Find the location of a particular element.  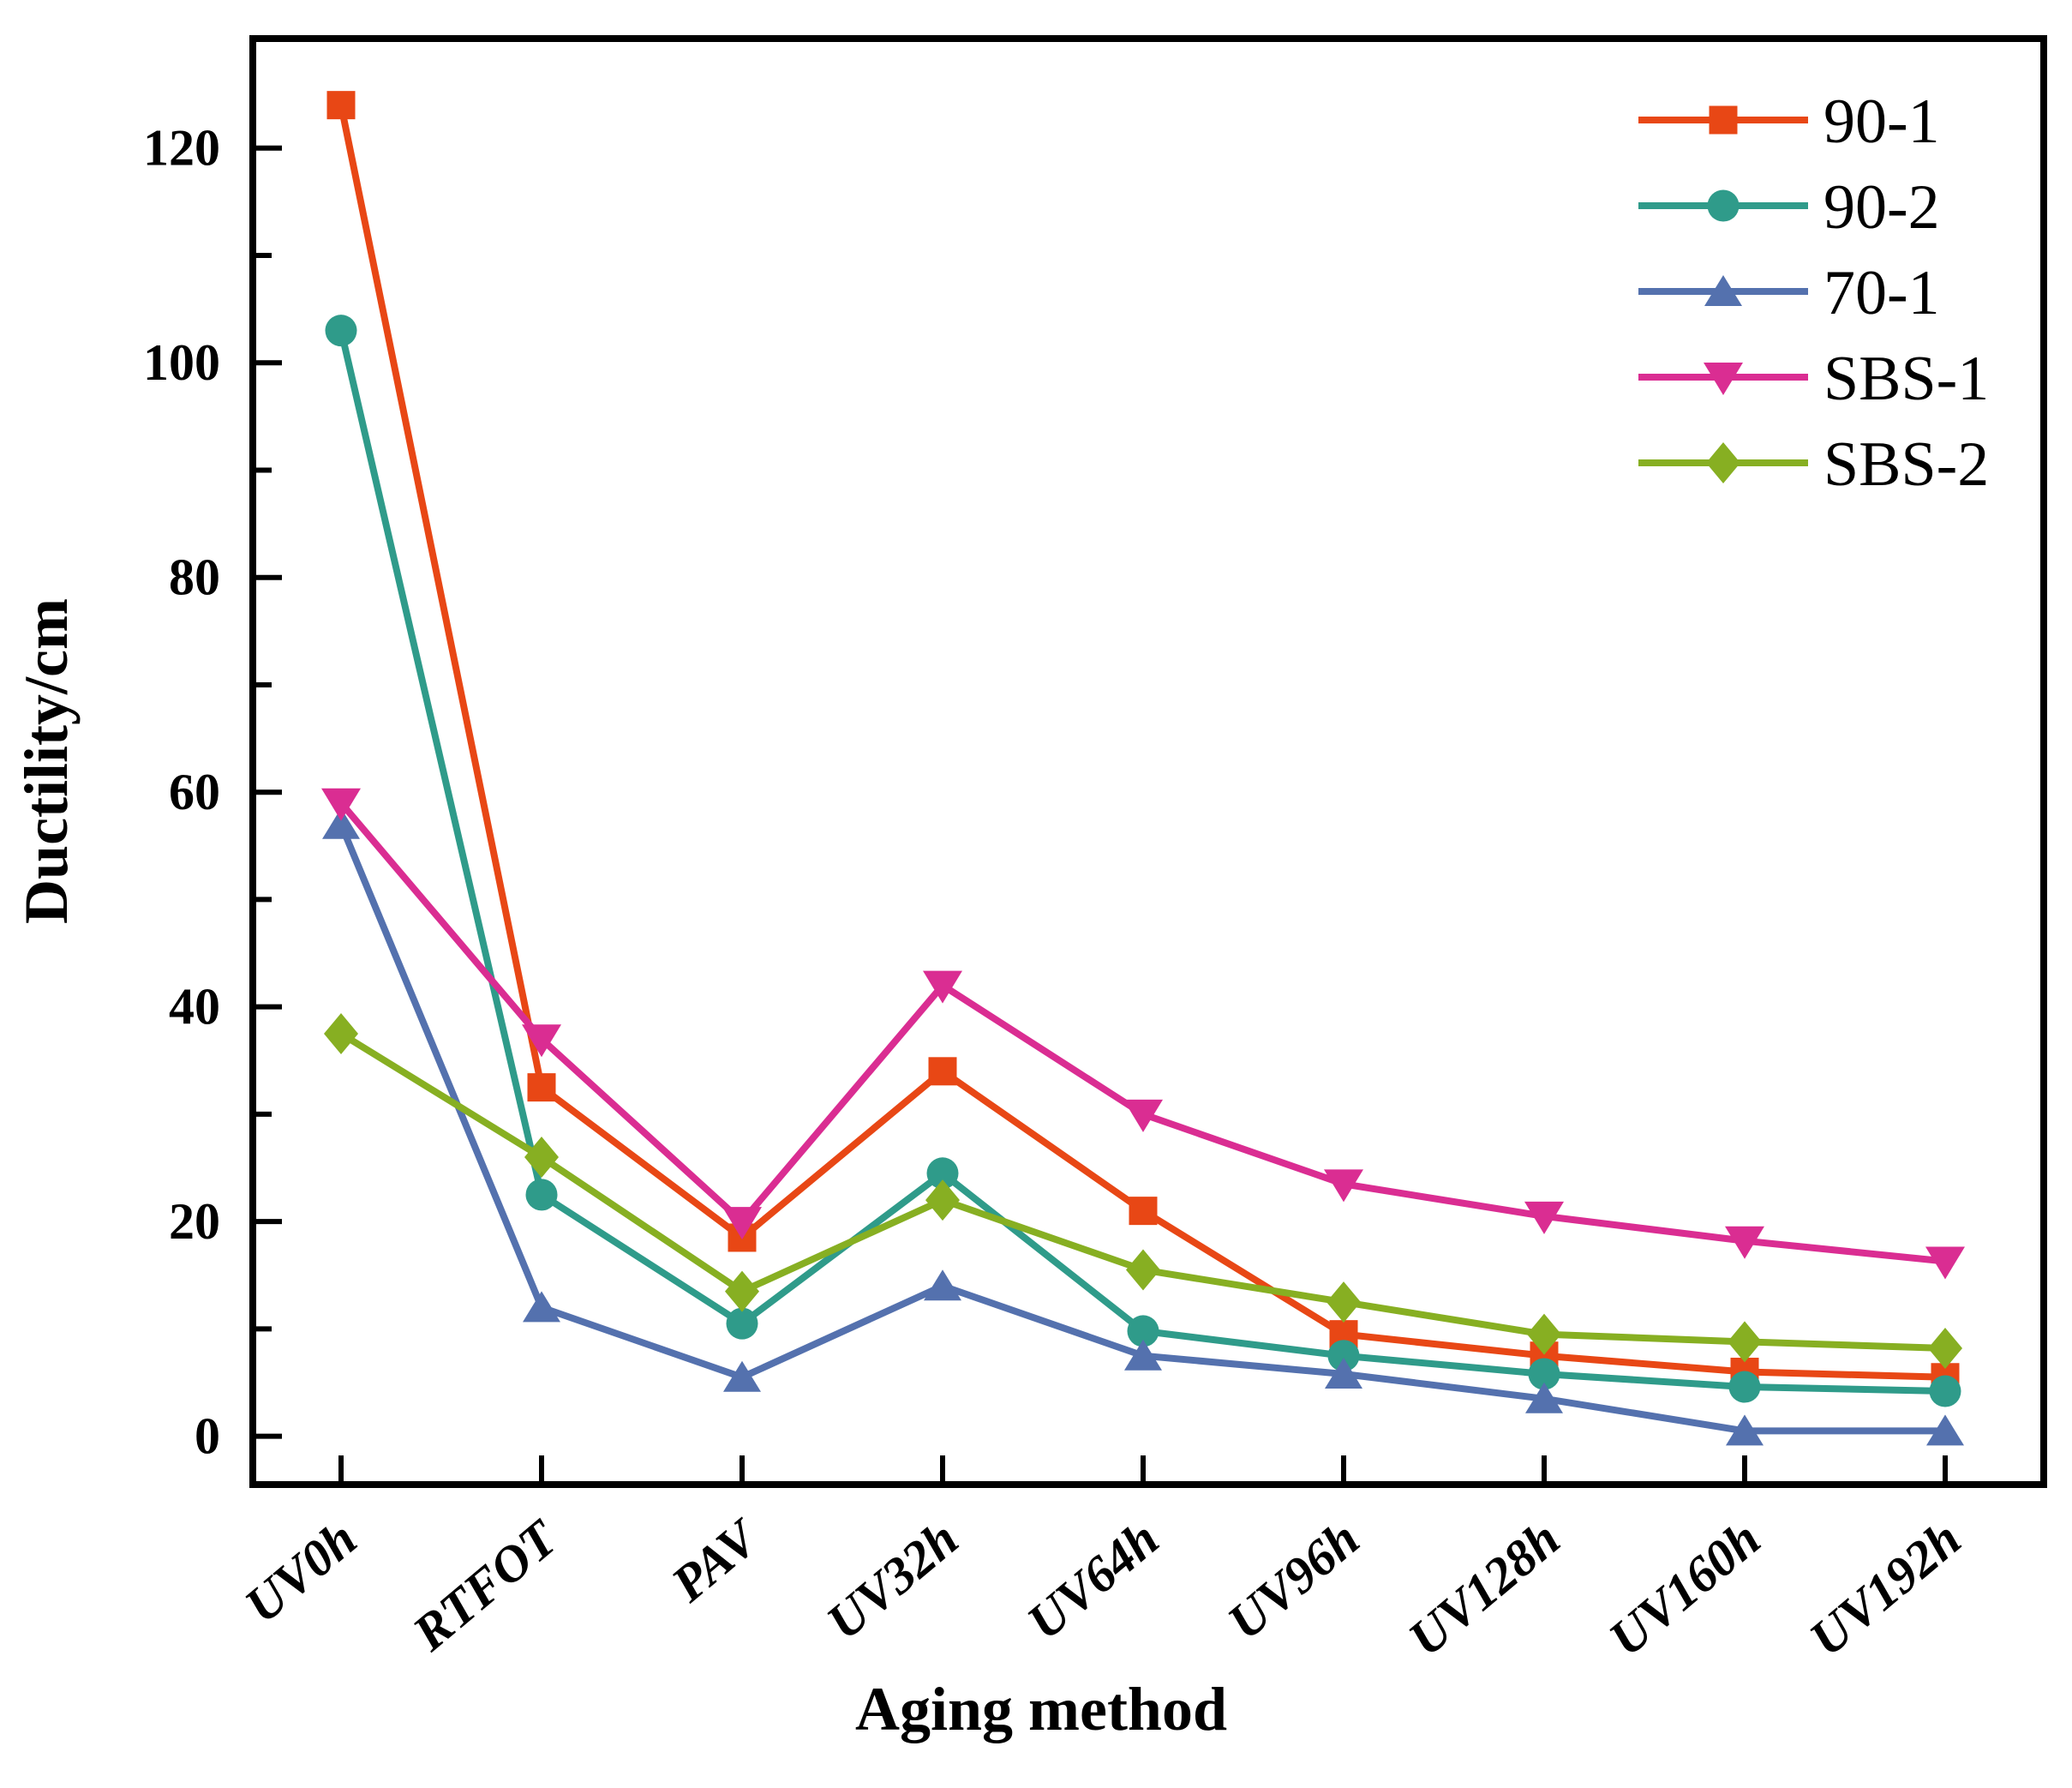

legend: 90-1 90-2 70-1 SBS-1 SBS-2 is located at coordinates (1813, 293).